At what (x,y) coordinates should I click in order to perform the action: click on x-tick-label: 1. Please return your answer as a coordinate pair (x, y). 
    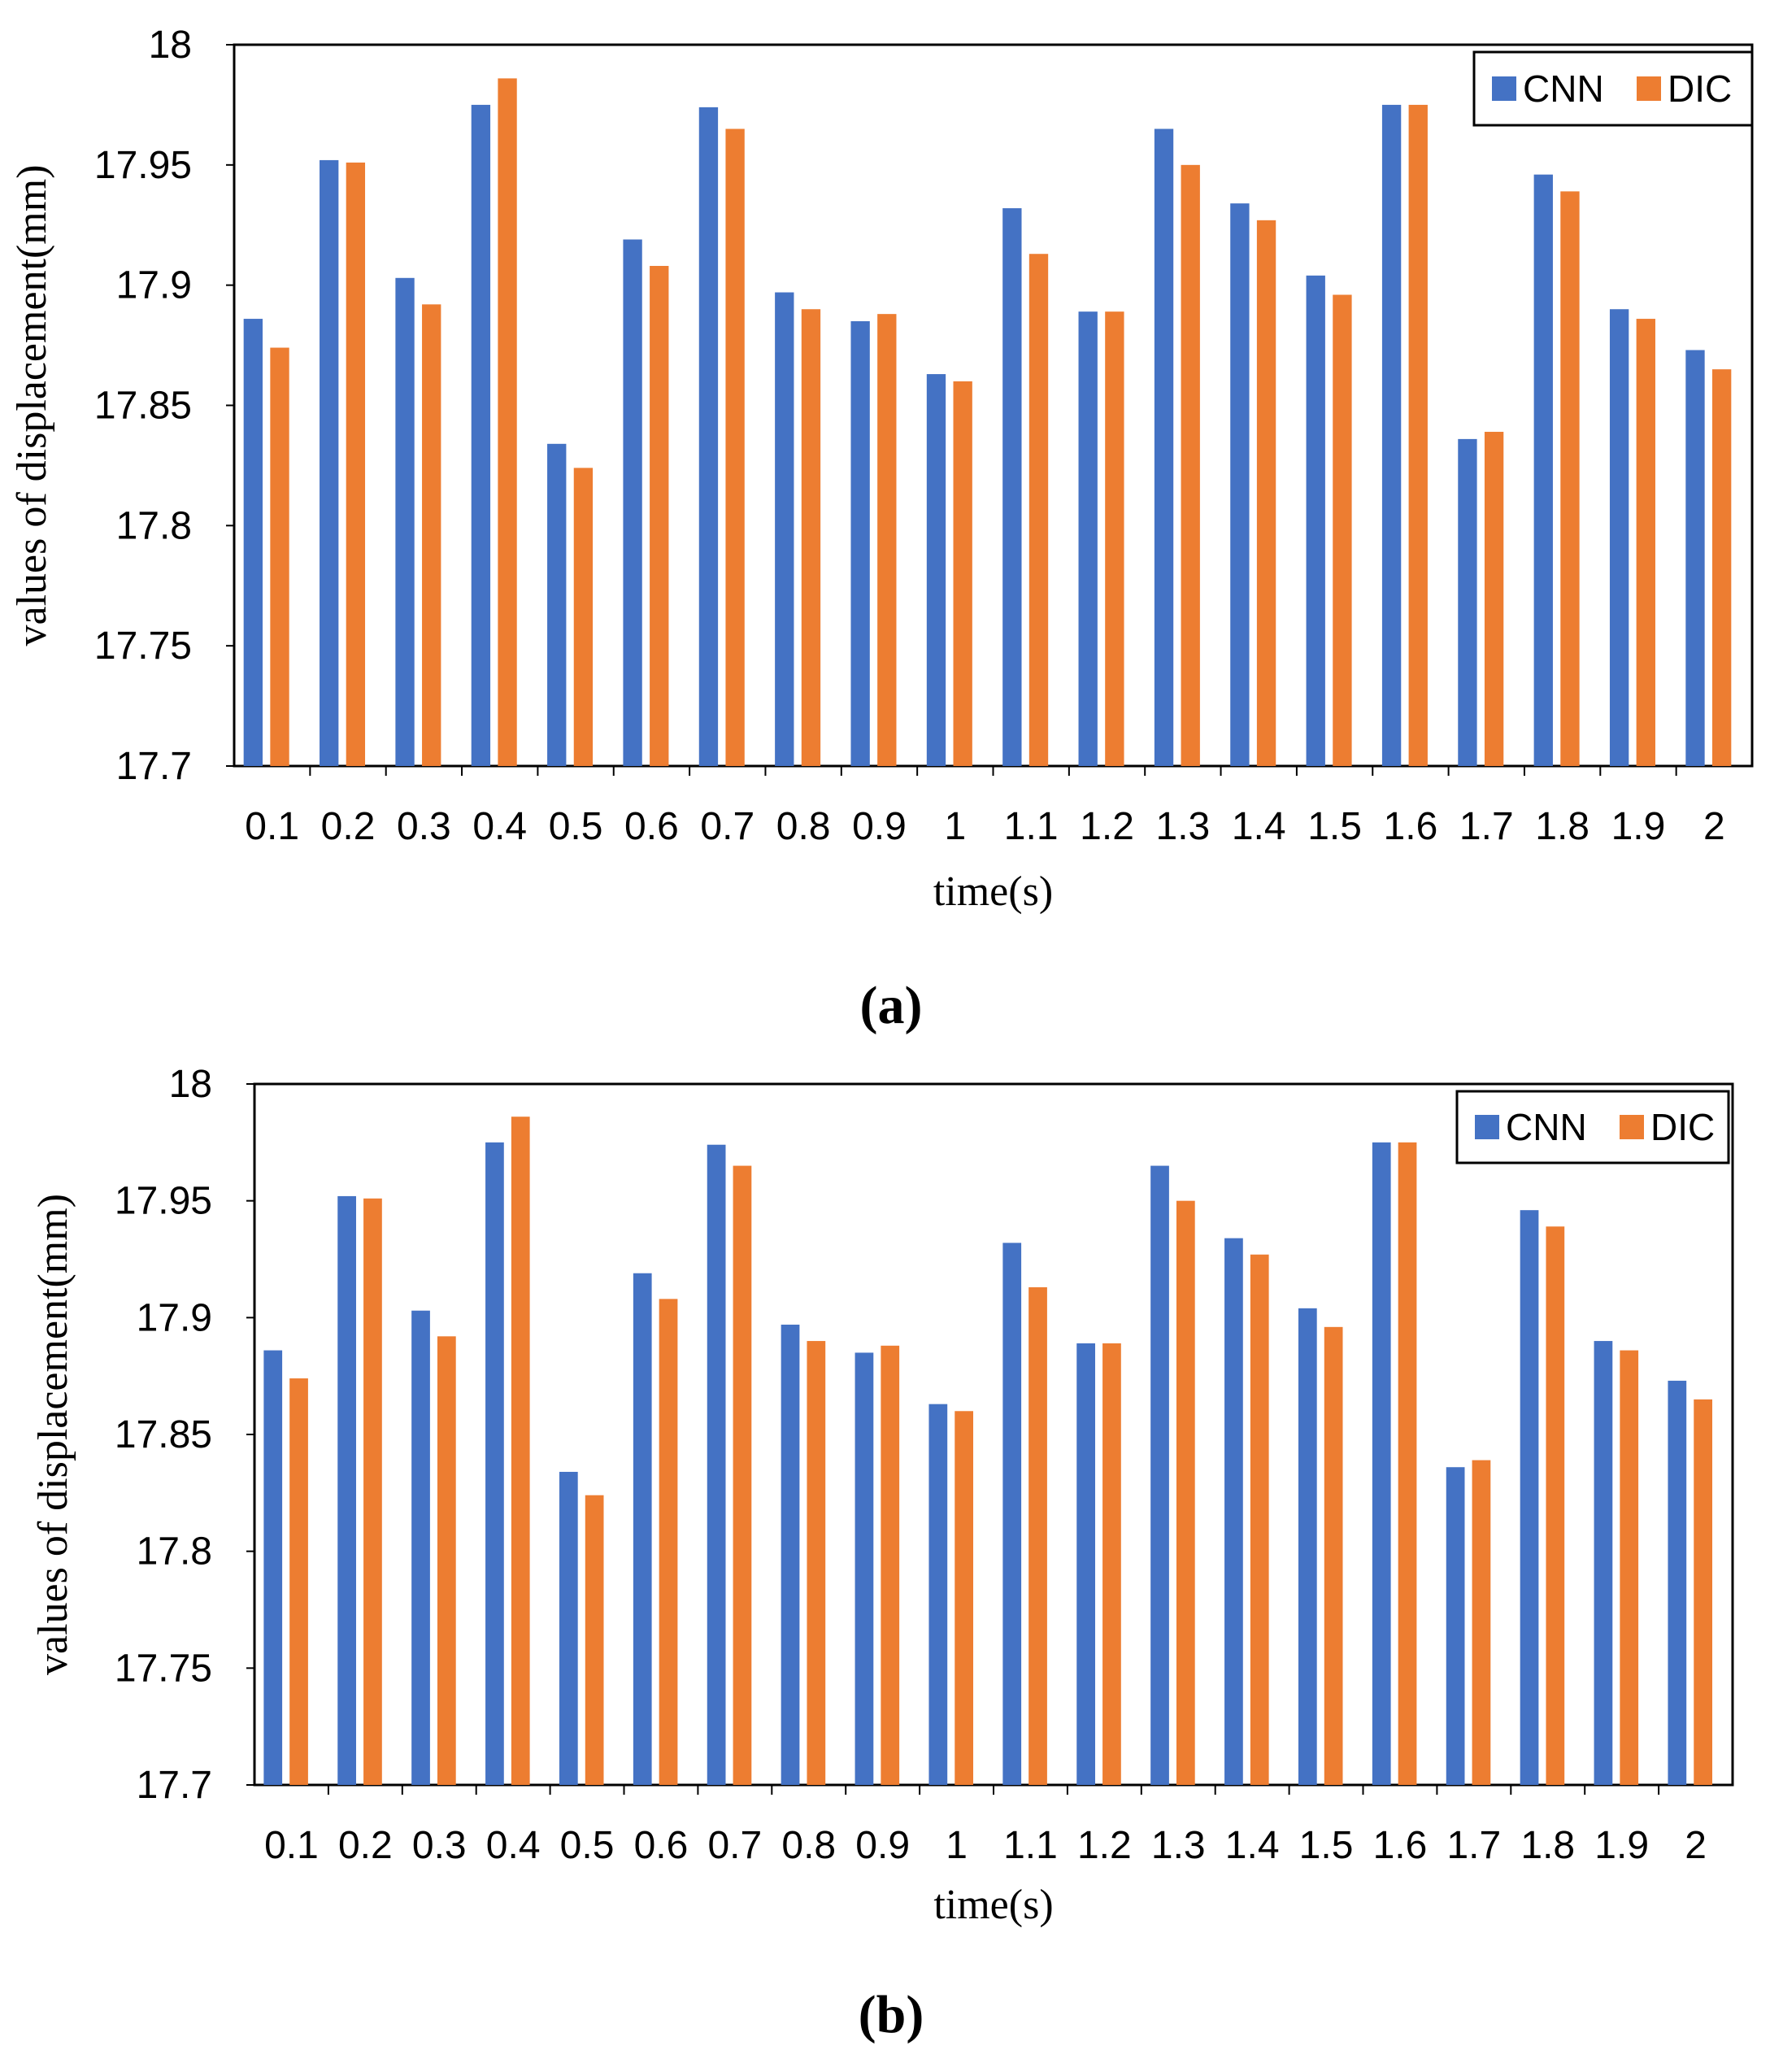
    Looking at the image, I should click on (955, 826).